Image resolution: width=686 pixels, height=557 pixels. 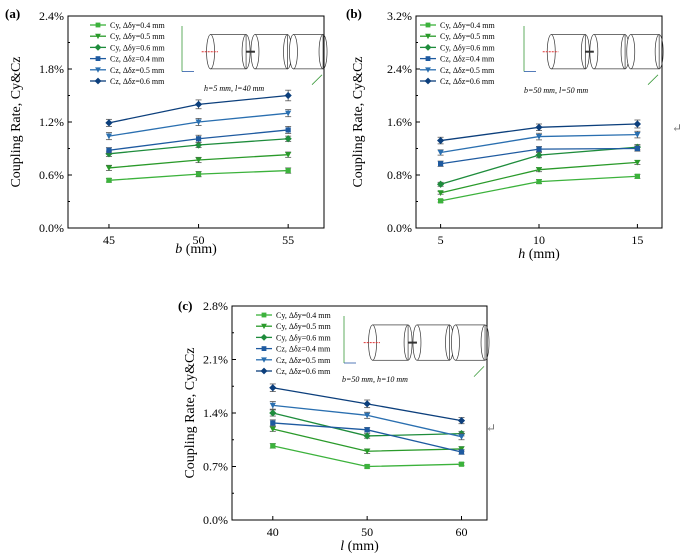 I want to click on panel-label: (c), so click(x=185, y=305).